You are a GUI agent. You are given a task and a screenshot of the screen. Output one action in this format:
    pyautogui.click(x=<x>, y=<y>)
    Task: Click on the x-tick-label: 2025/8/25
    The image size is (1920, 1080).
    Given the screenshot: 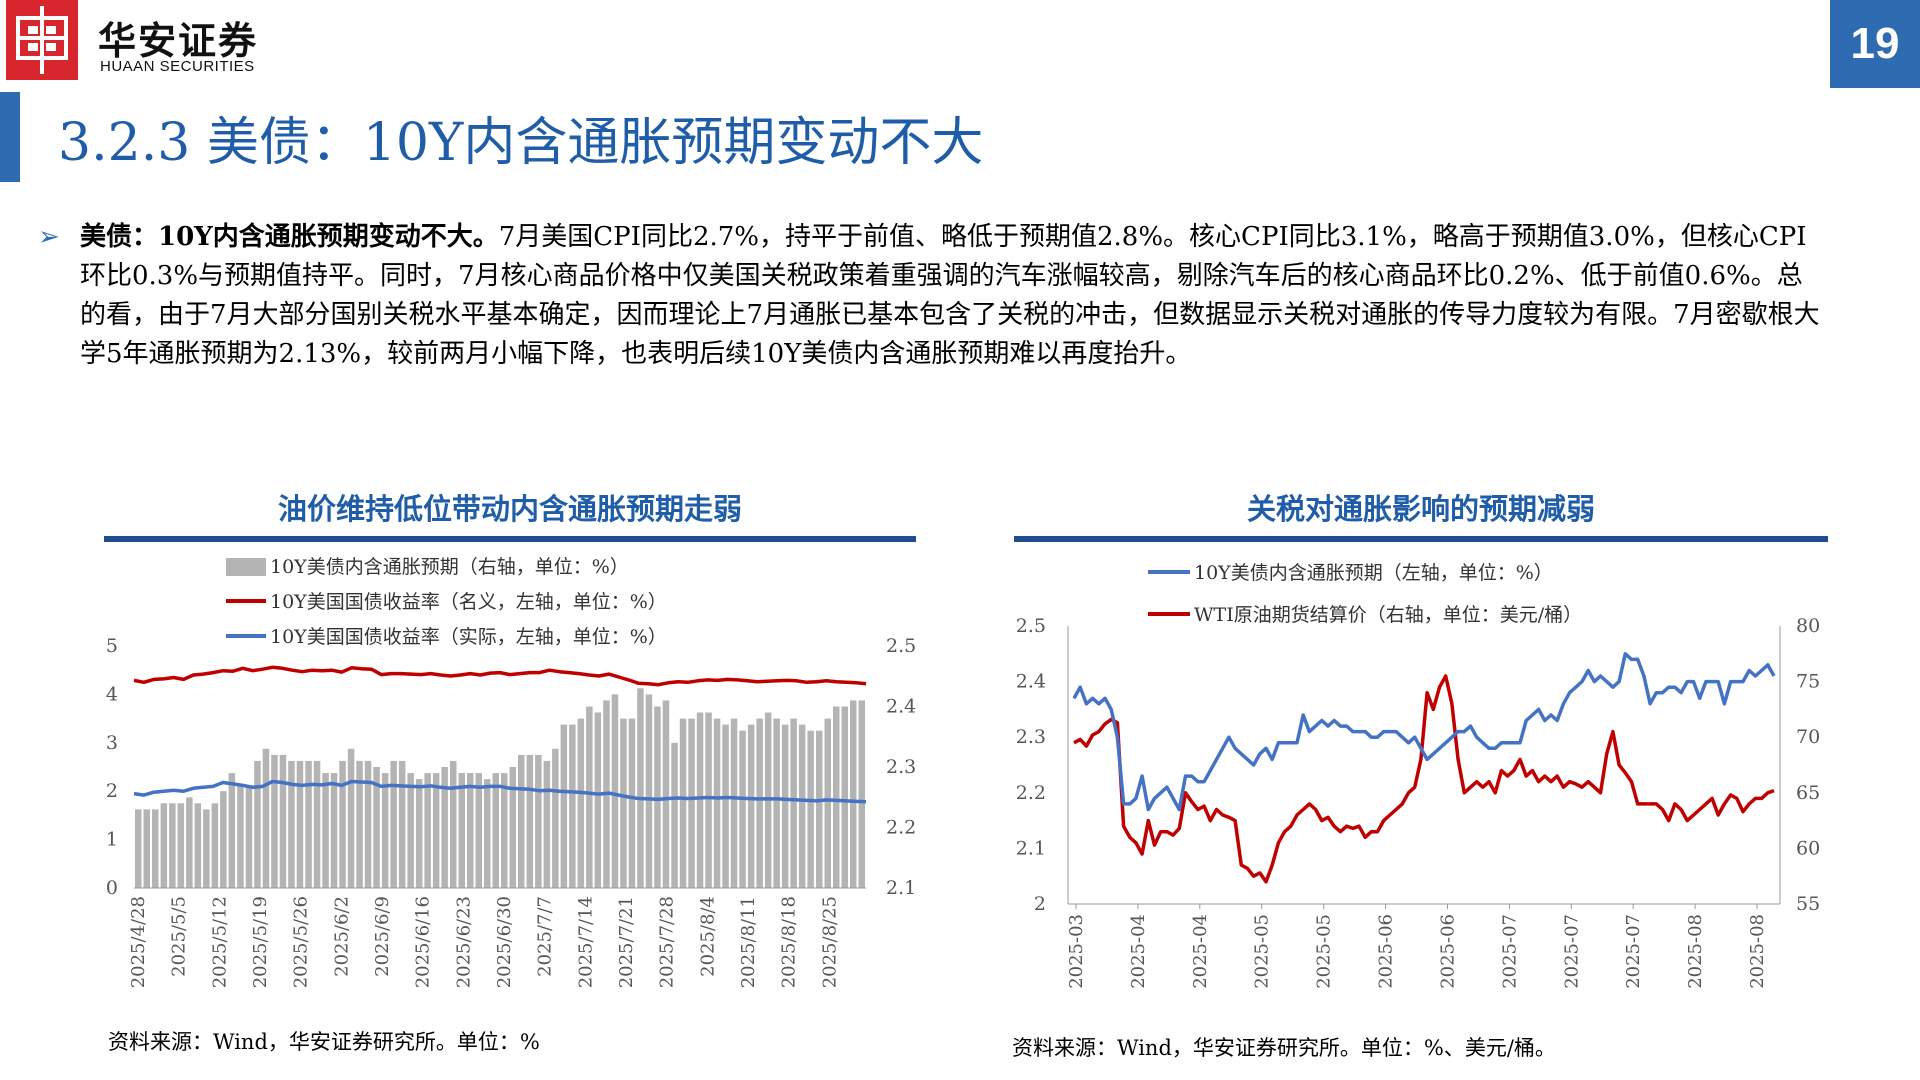 What is the action you would take?
    pyautogui.click(x=829, y=942)
    